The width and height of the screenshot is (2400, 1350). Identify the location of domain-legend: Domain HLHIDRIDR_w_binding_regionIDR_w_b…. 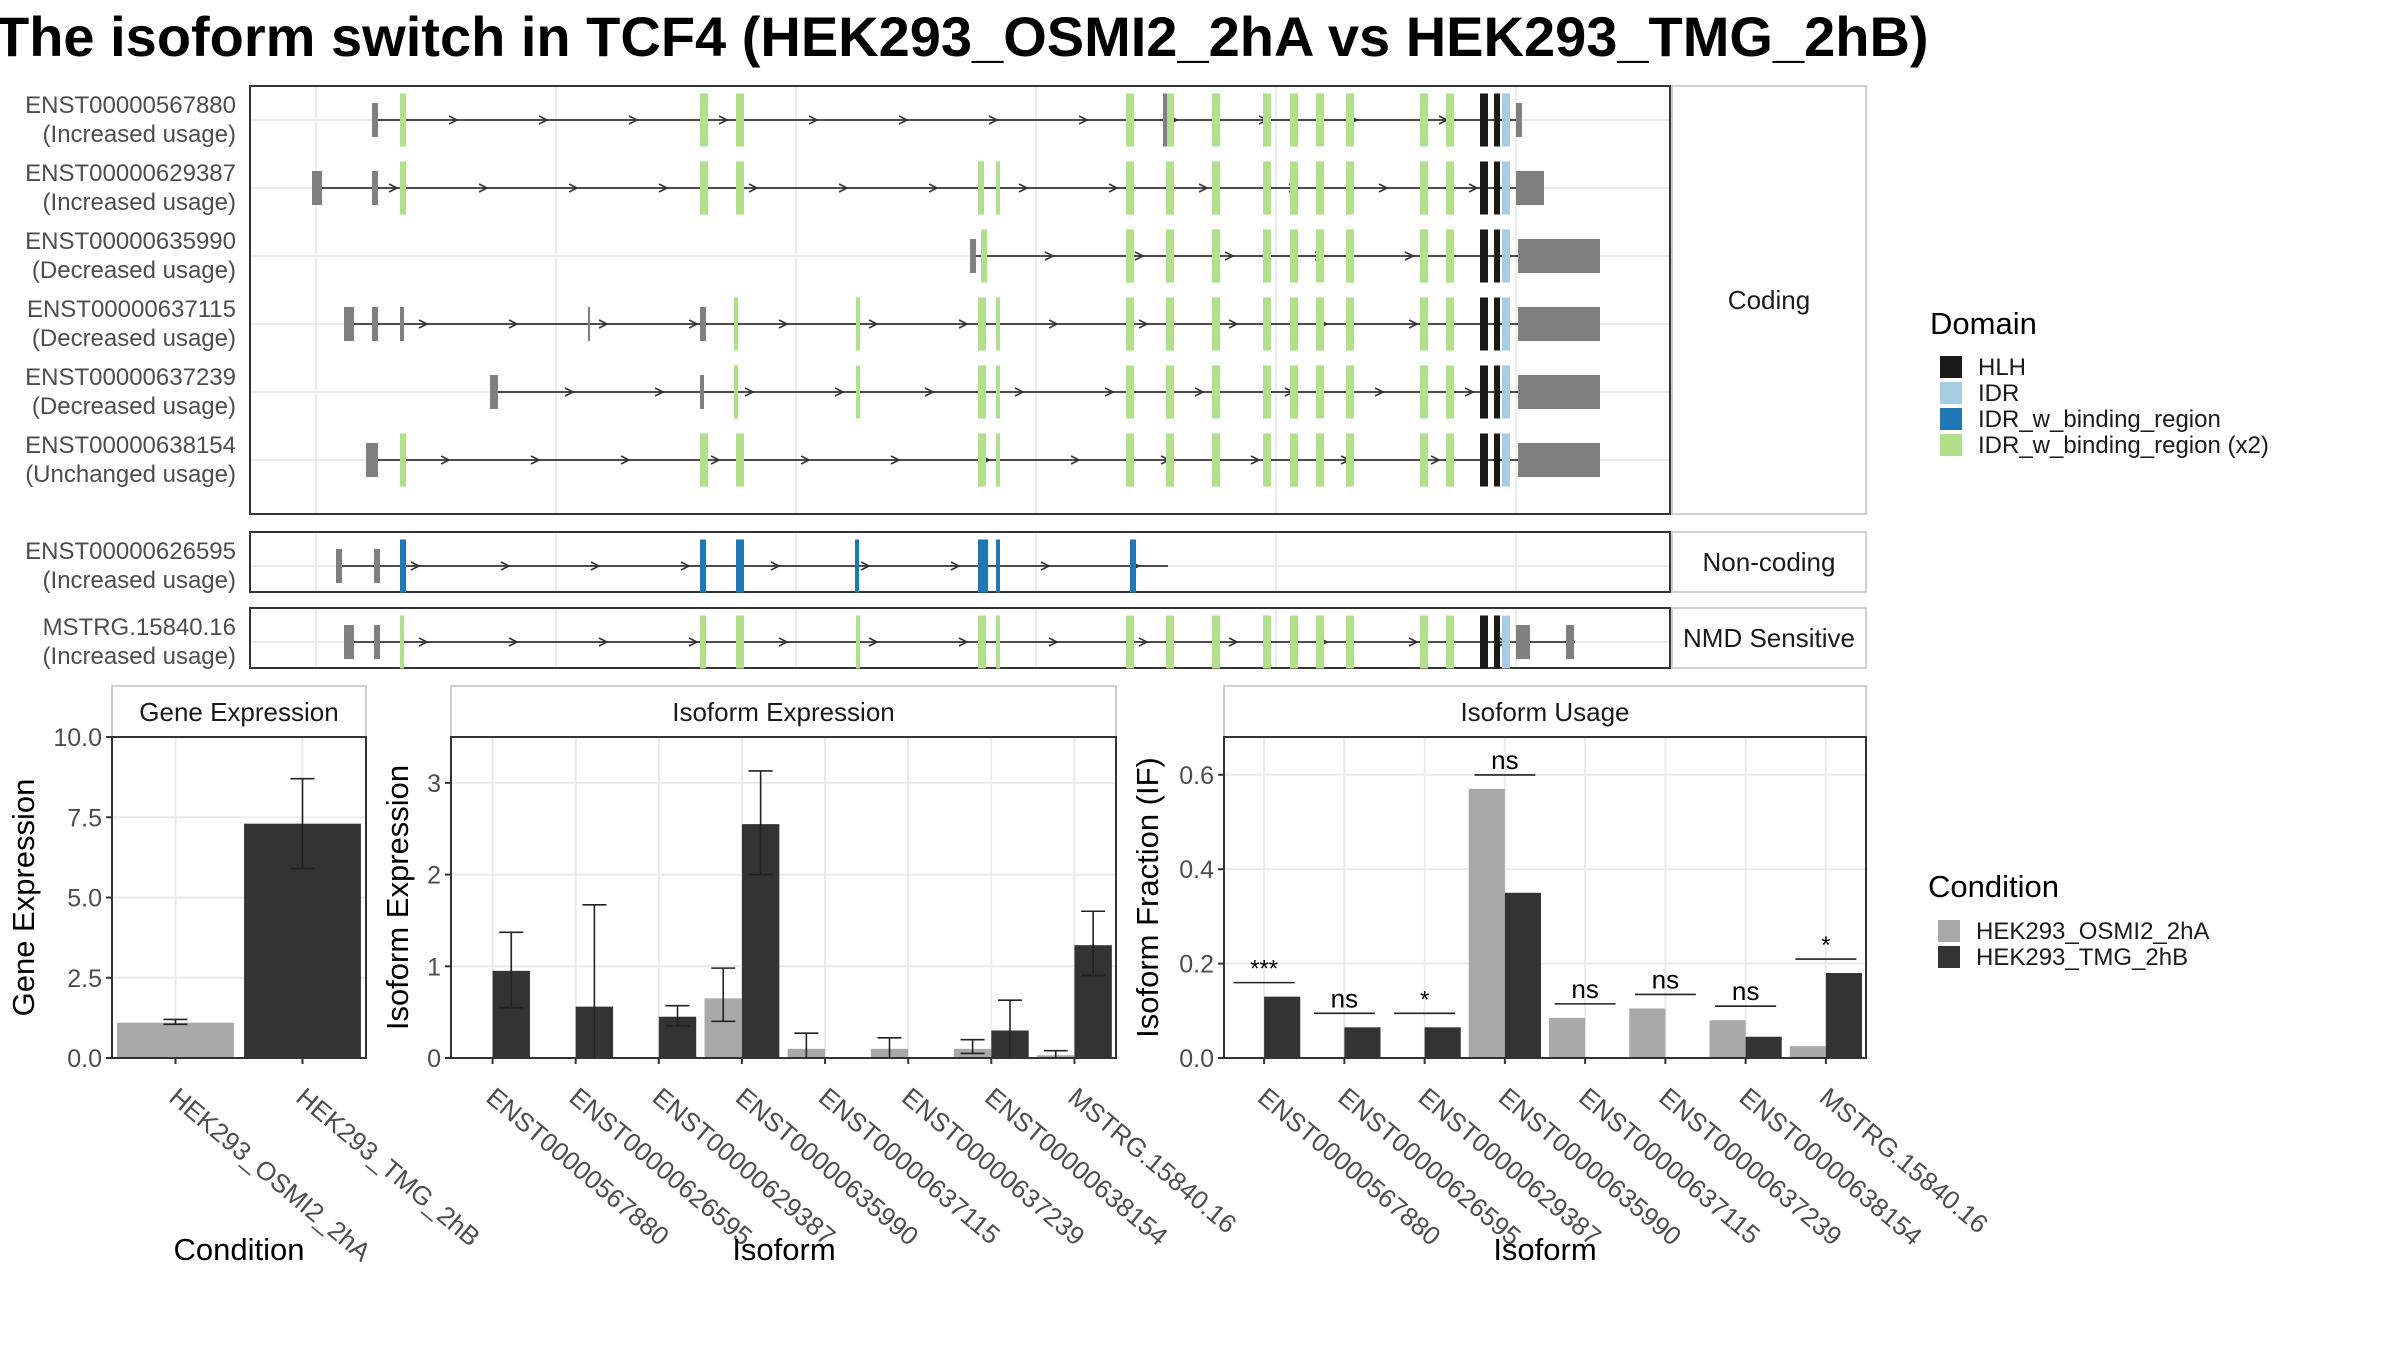
(2099, 382).